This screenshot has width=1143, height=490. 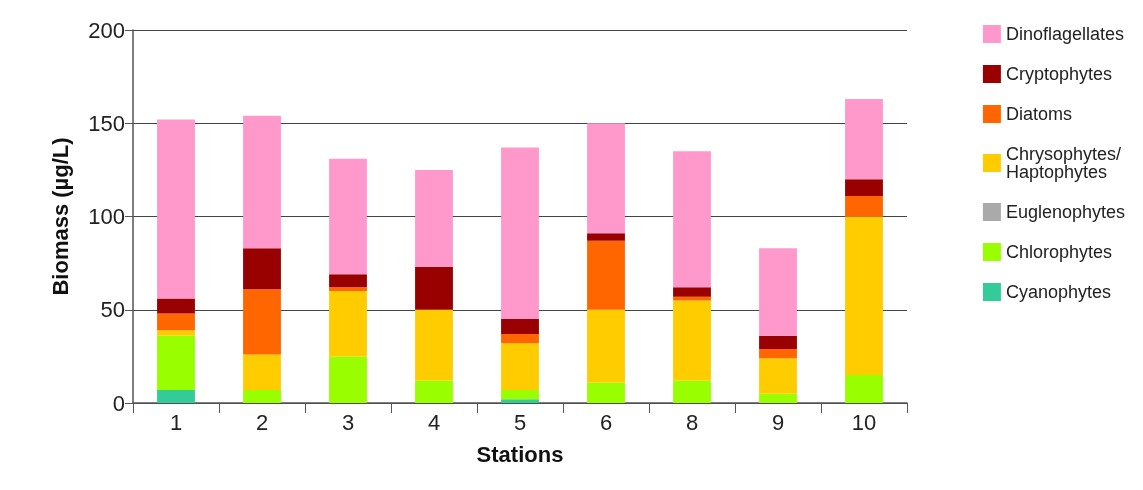 I want to click on x-tick-label: 9, so click(x=778, y=422).